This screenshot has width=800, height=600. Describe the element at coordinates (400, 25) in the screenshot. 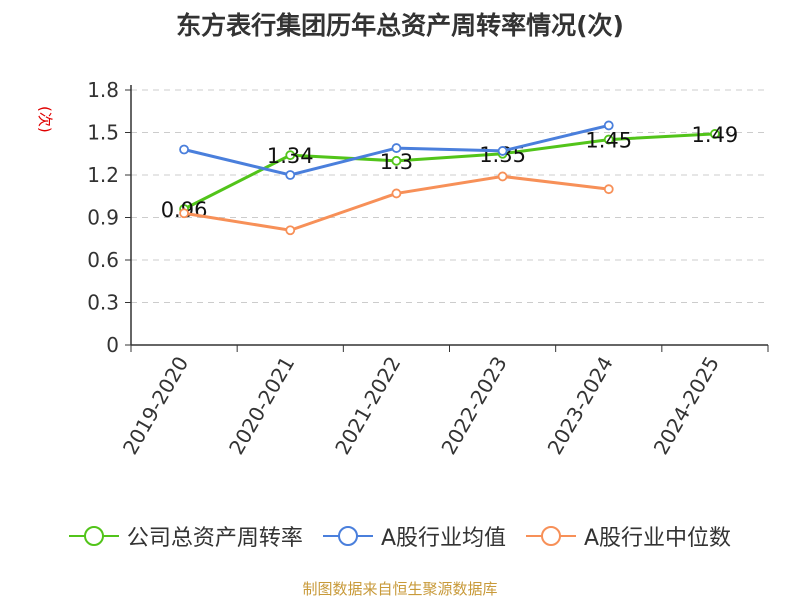

I see `chart-title: 东方表行集团历年总资产周转率情况(次)` at that location.